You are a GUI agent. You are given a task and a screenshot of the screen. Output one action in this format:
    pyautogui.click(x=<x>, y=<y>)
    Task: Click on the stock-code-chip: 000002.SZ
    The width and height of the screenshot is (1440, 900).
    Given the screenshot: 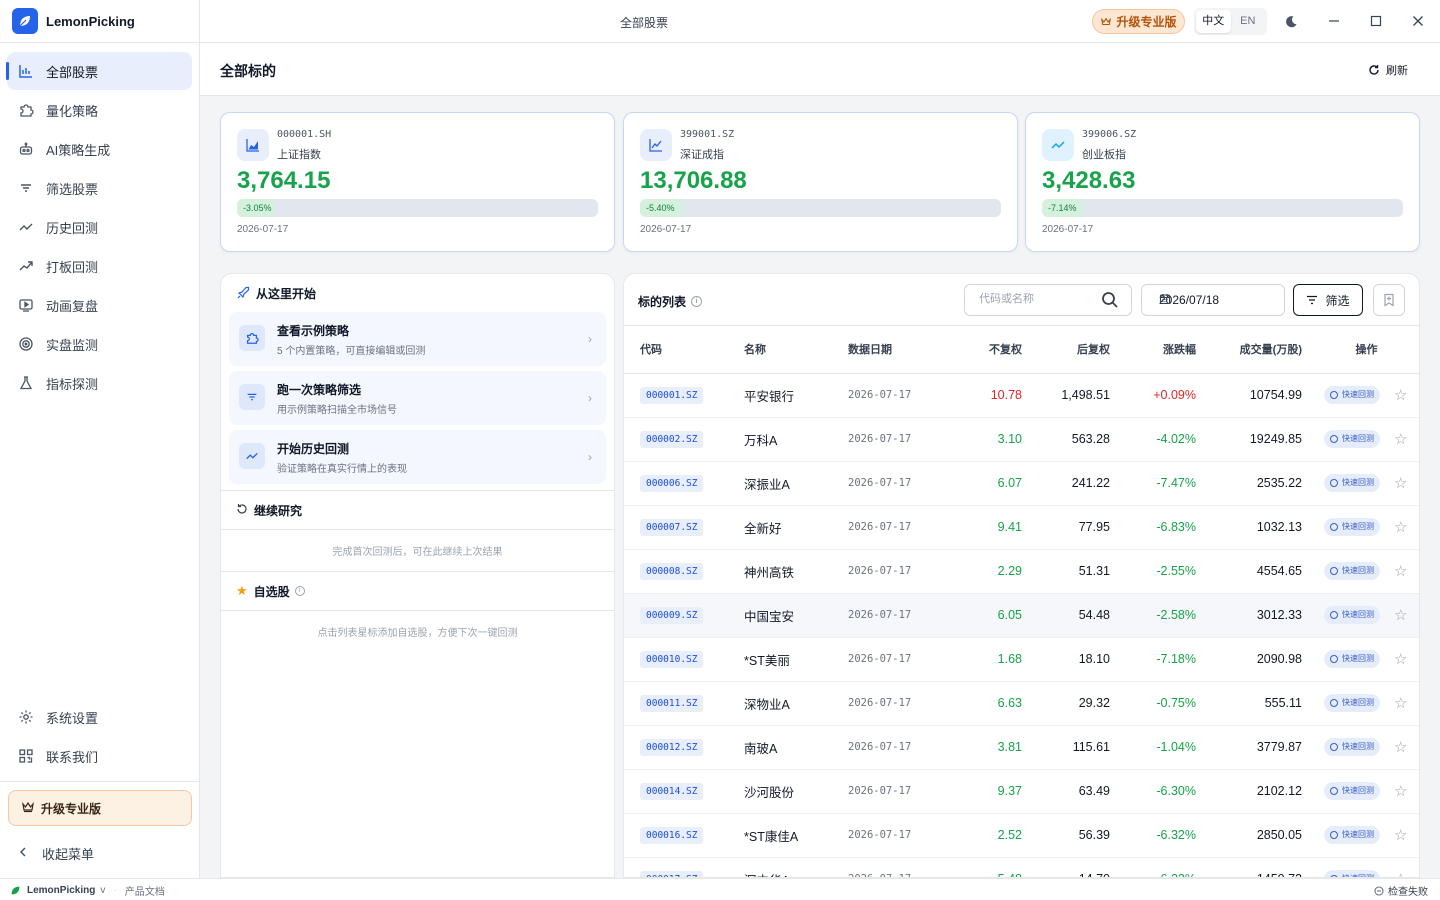 What is the action you would take?
    pyautogui.click(x=672, y=439)
    